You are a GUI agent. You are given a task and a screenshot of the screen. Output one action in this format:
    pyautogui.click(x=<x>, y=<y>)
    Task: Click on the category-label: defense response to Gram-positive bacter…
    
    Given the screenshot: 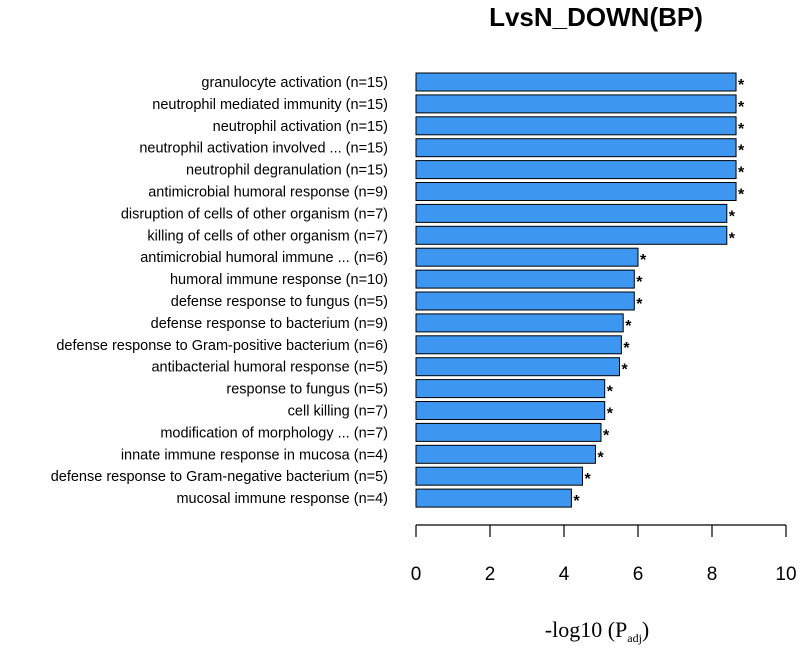 What is the action you would take?
    pyautogui.click(x=222, y=346)
    